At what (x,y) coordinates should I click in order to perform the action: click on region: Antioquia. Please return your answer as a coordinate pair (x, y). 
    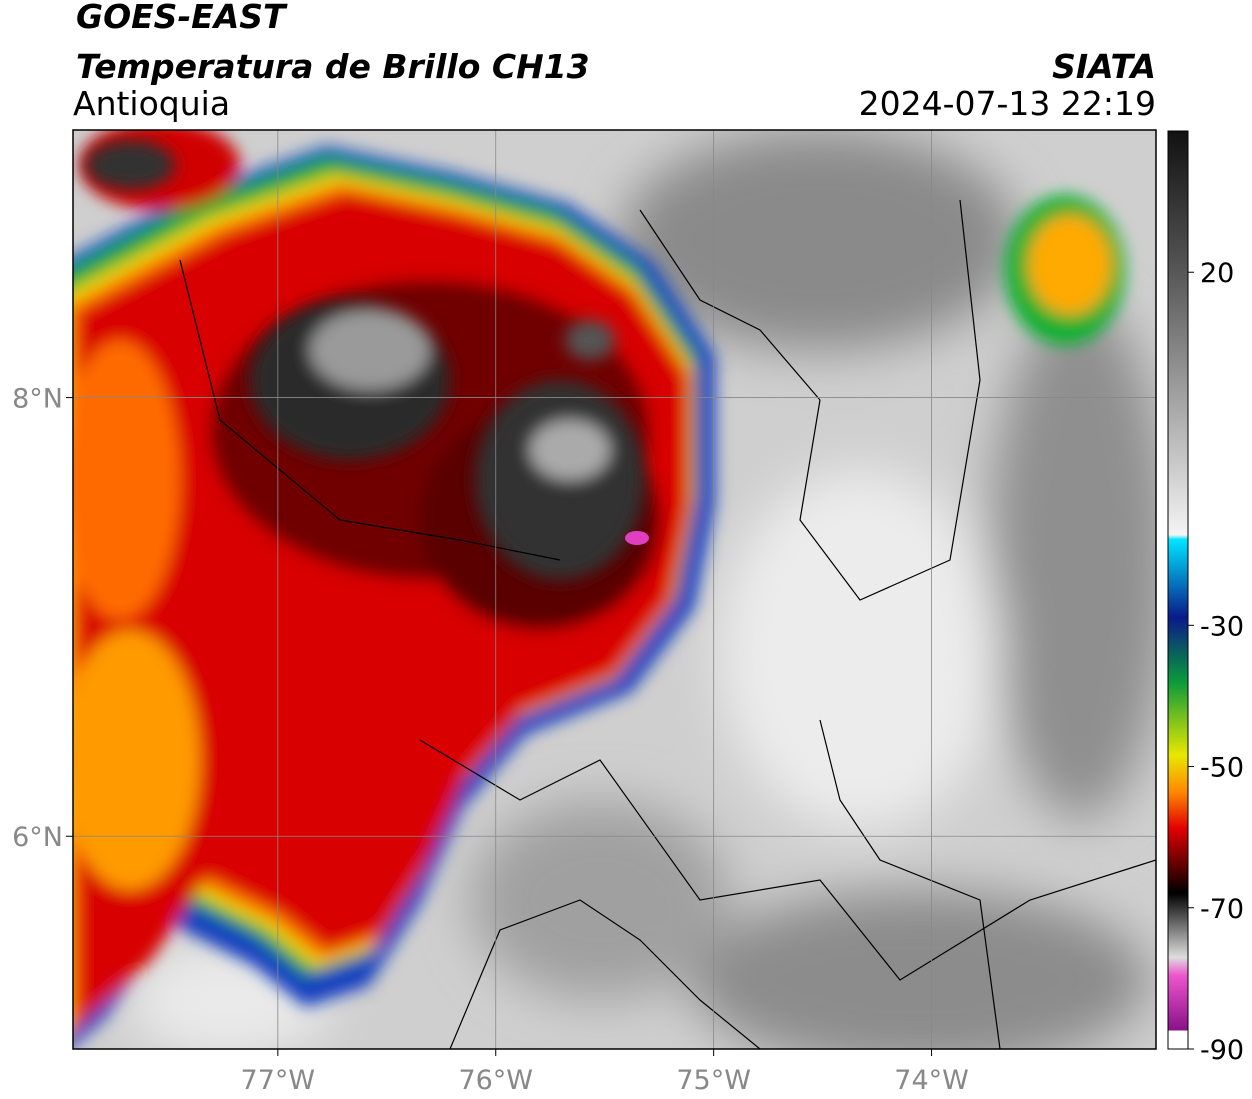
    Looking at the image, I should click on (151, 103).